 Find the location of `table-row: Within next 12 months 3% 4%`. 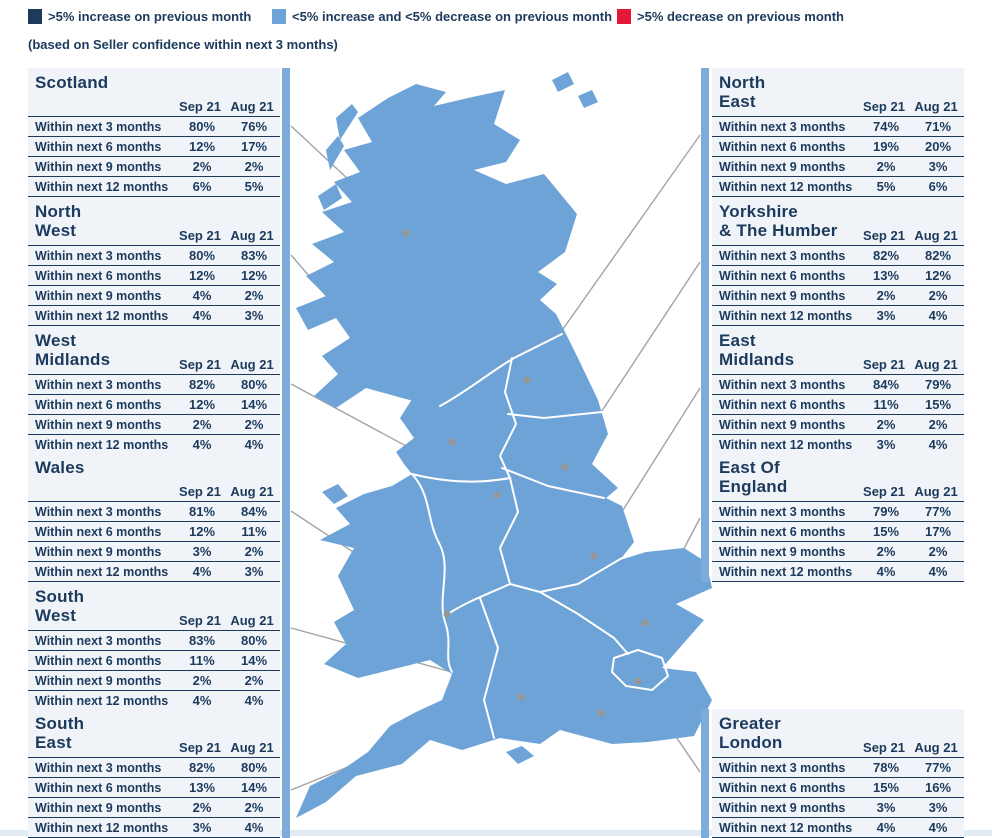

table-row: Within next 12 months 3% 4% is located at coordinates (154, 827).